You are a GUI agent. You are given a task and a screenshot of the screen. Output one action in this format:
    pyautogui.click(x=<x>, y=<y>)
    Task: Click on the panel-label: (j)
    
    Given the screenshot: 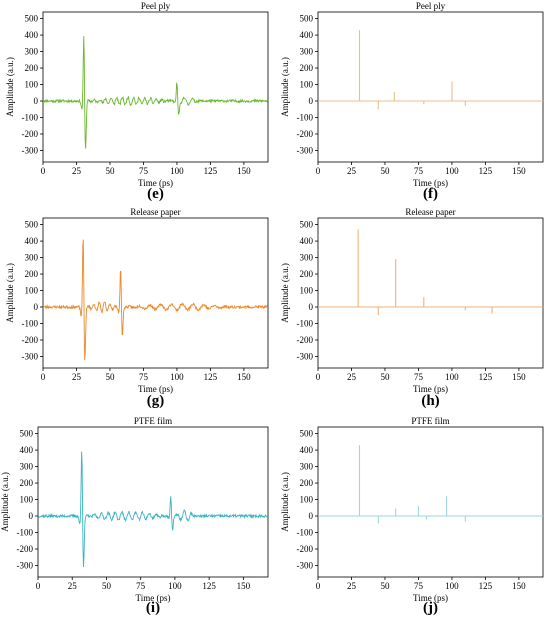 What is the action you would take?
    pyautogui.click(x=430, y=608)
    